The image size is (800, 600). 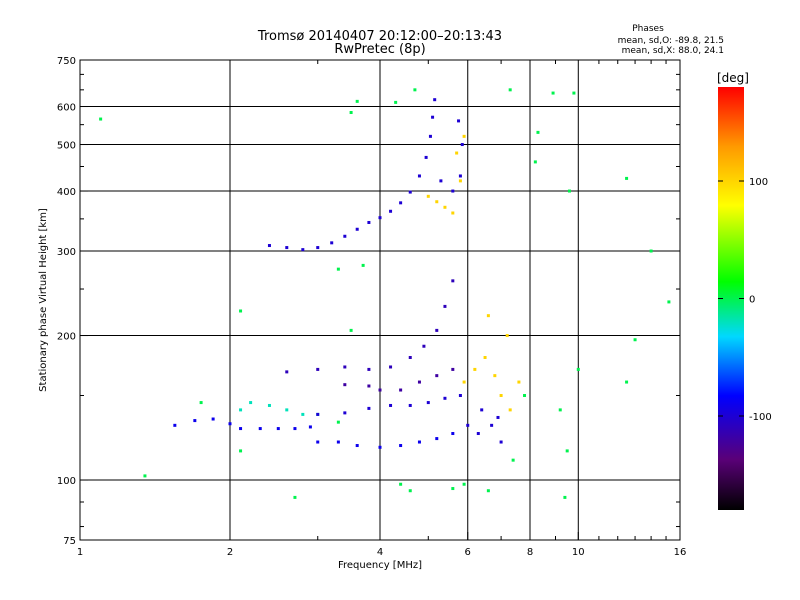 What do you see at coordinates (760, 417) in the screenshot?
I see `colorbar-tick-label: -100` at bounding box center [760, 417].